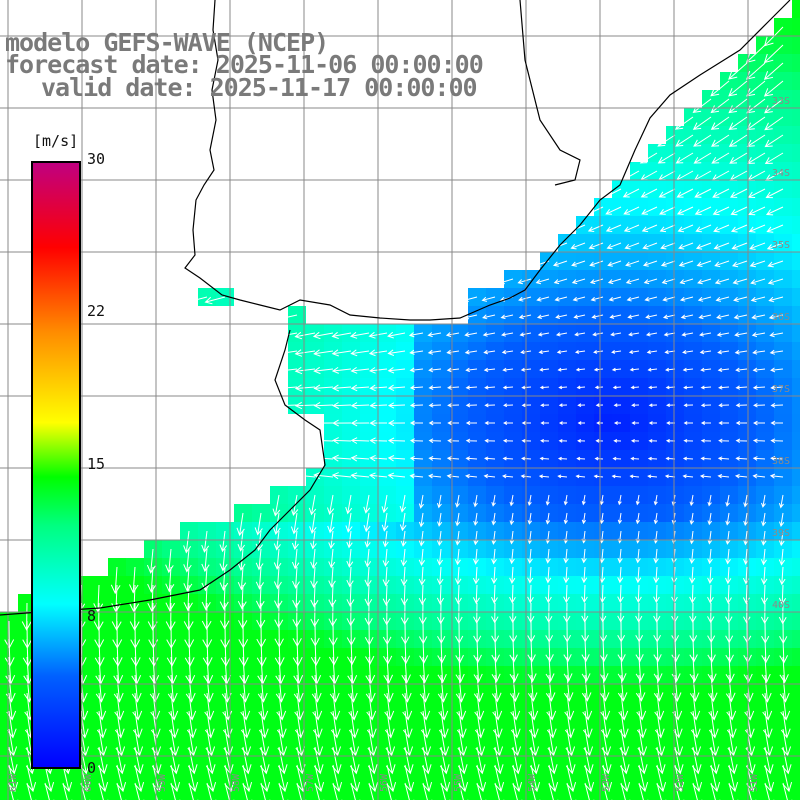  What do you see at coordinates (56, 141) in the screenshot?
I see `colorbar-unit: [m/s]` at bounding box center [56, 141].